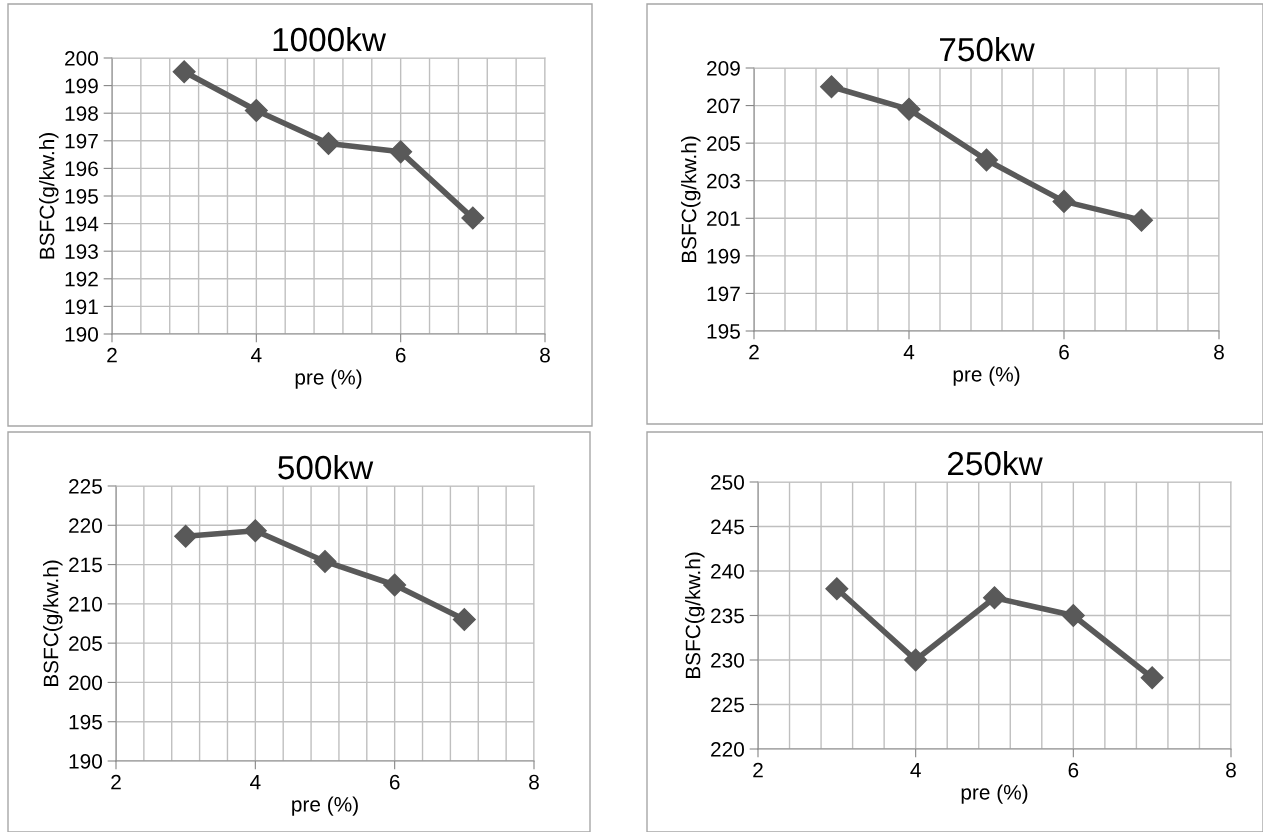 The width and height of the screenshot is (1263, 832). Describe the element at coordinates (81, 307) in the screenshot. I see `y-tick-label: 191` at that location.